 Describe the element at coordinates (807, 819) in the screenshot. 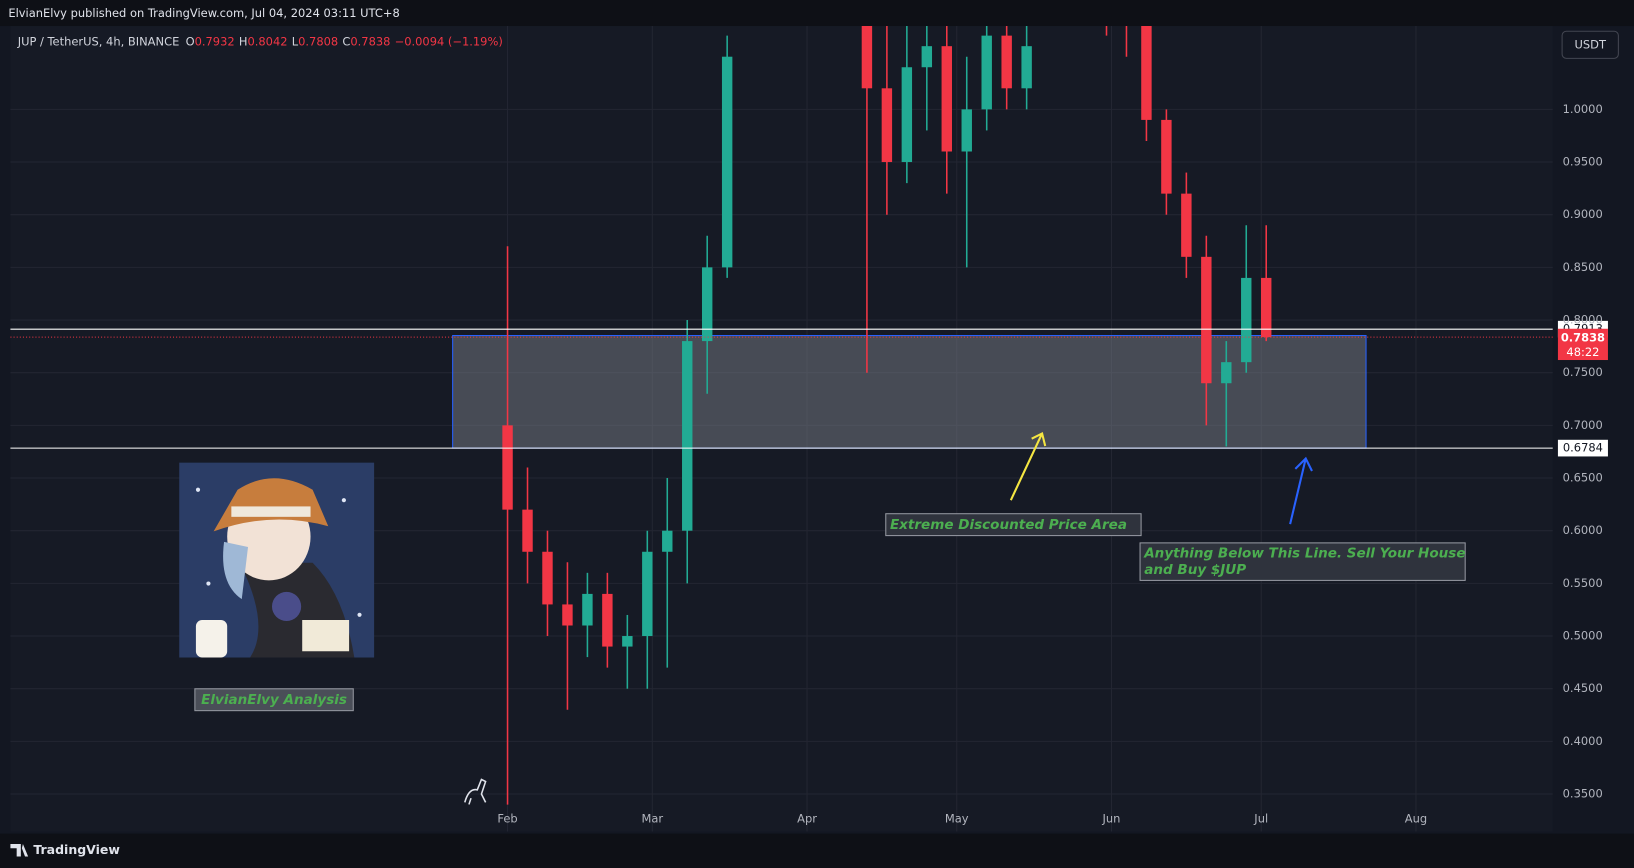

I see `x-tick-label: Apr` at that location.